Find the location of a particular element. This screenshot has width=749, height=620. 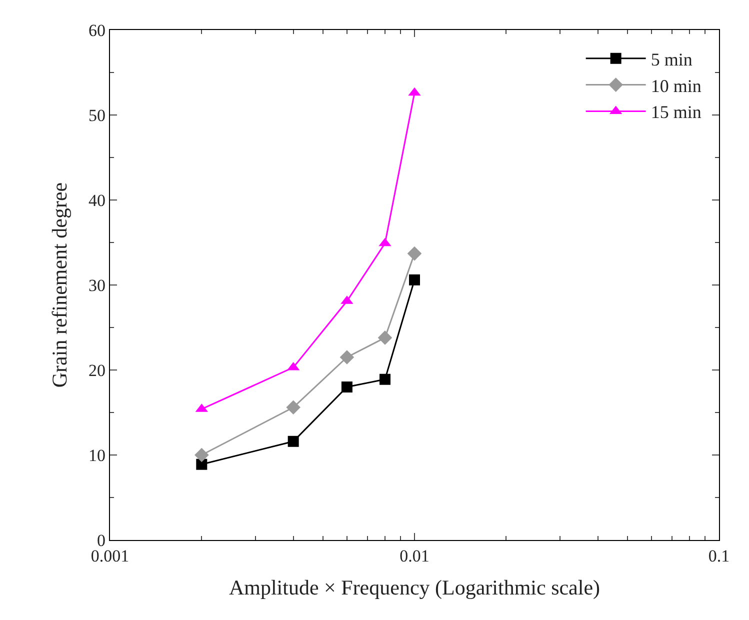

legend-label: 5 min is located at coordinates (671, 59).